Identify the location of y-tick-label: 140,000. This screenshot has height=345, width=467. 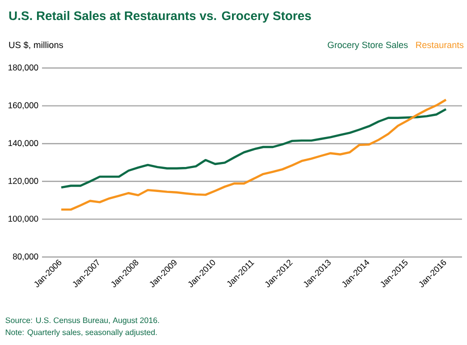
(23, 144).